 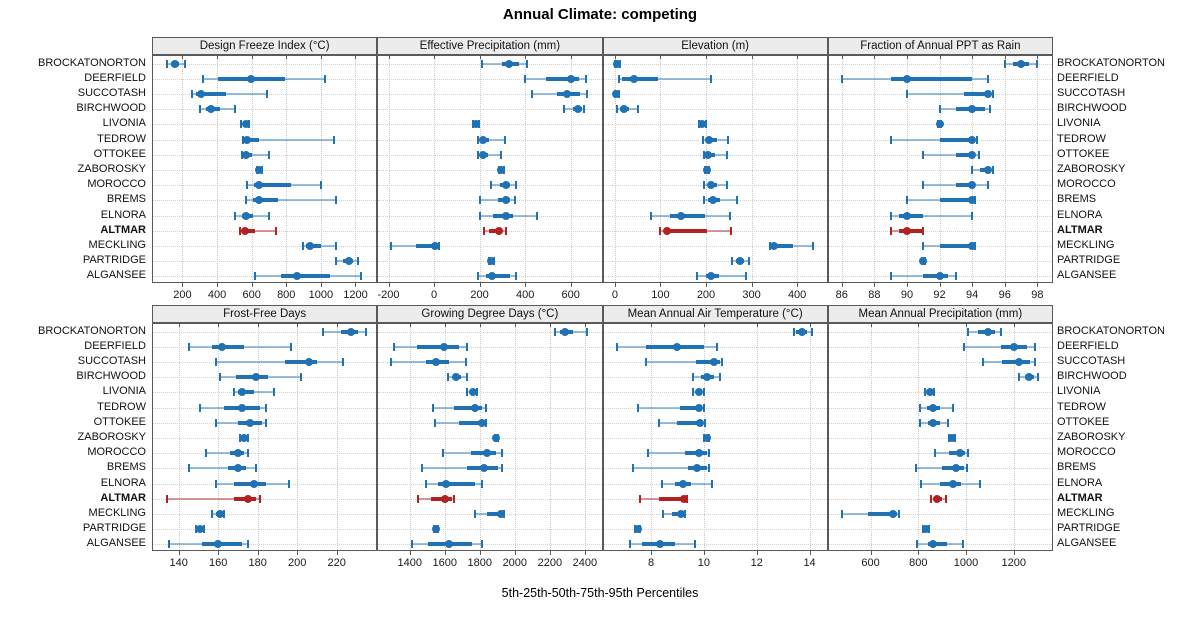 I want to click on x-tick-label: 800, so click(x=918, y=563).